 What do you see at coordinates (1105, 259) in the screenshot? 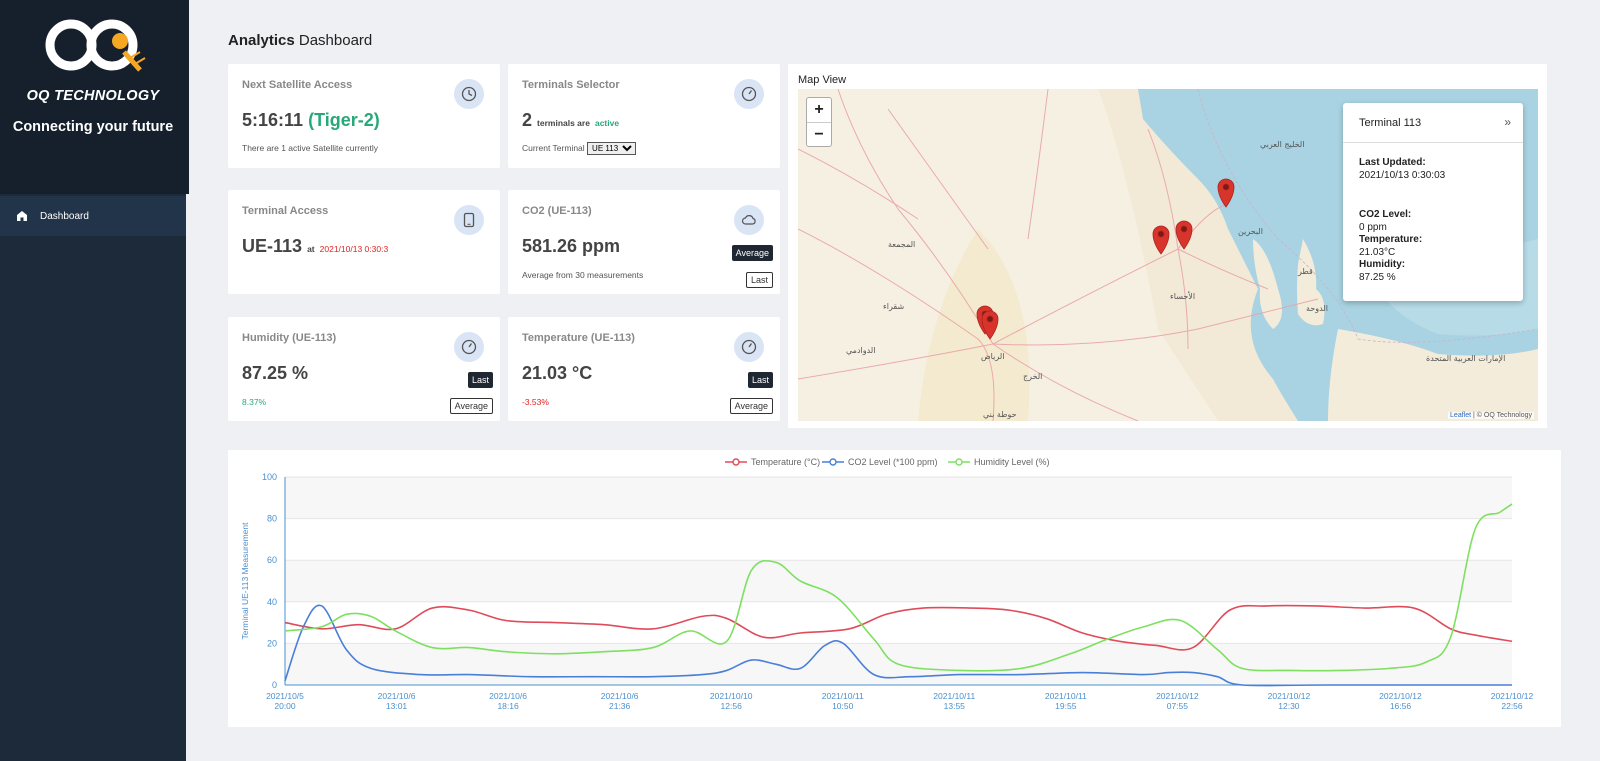
I see `map-marker` at bounding box center [1105, 259].